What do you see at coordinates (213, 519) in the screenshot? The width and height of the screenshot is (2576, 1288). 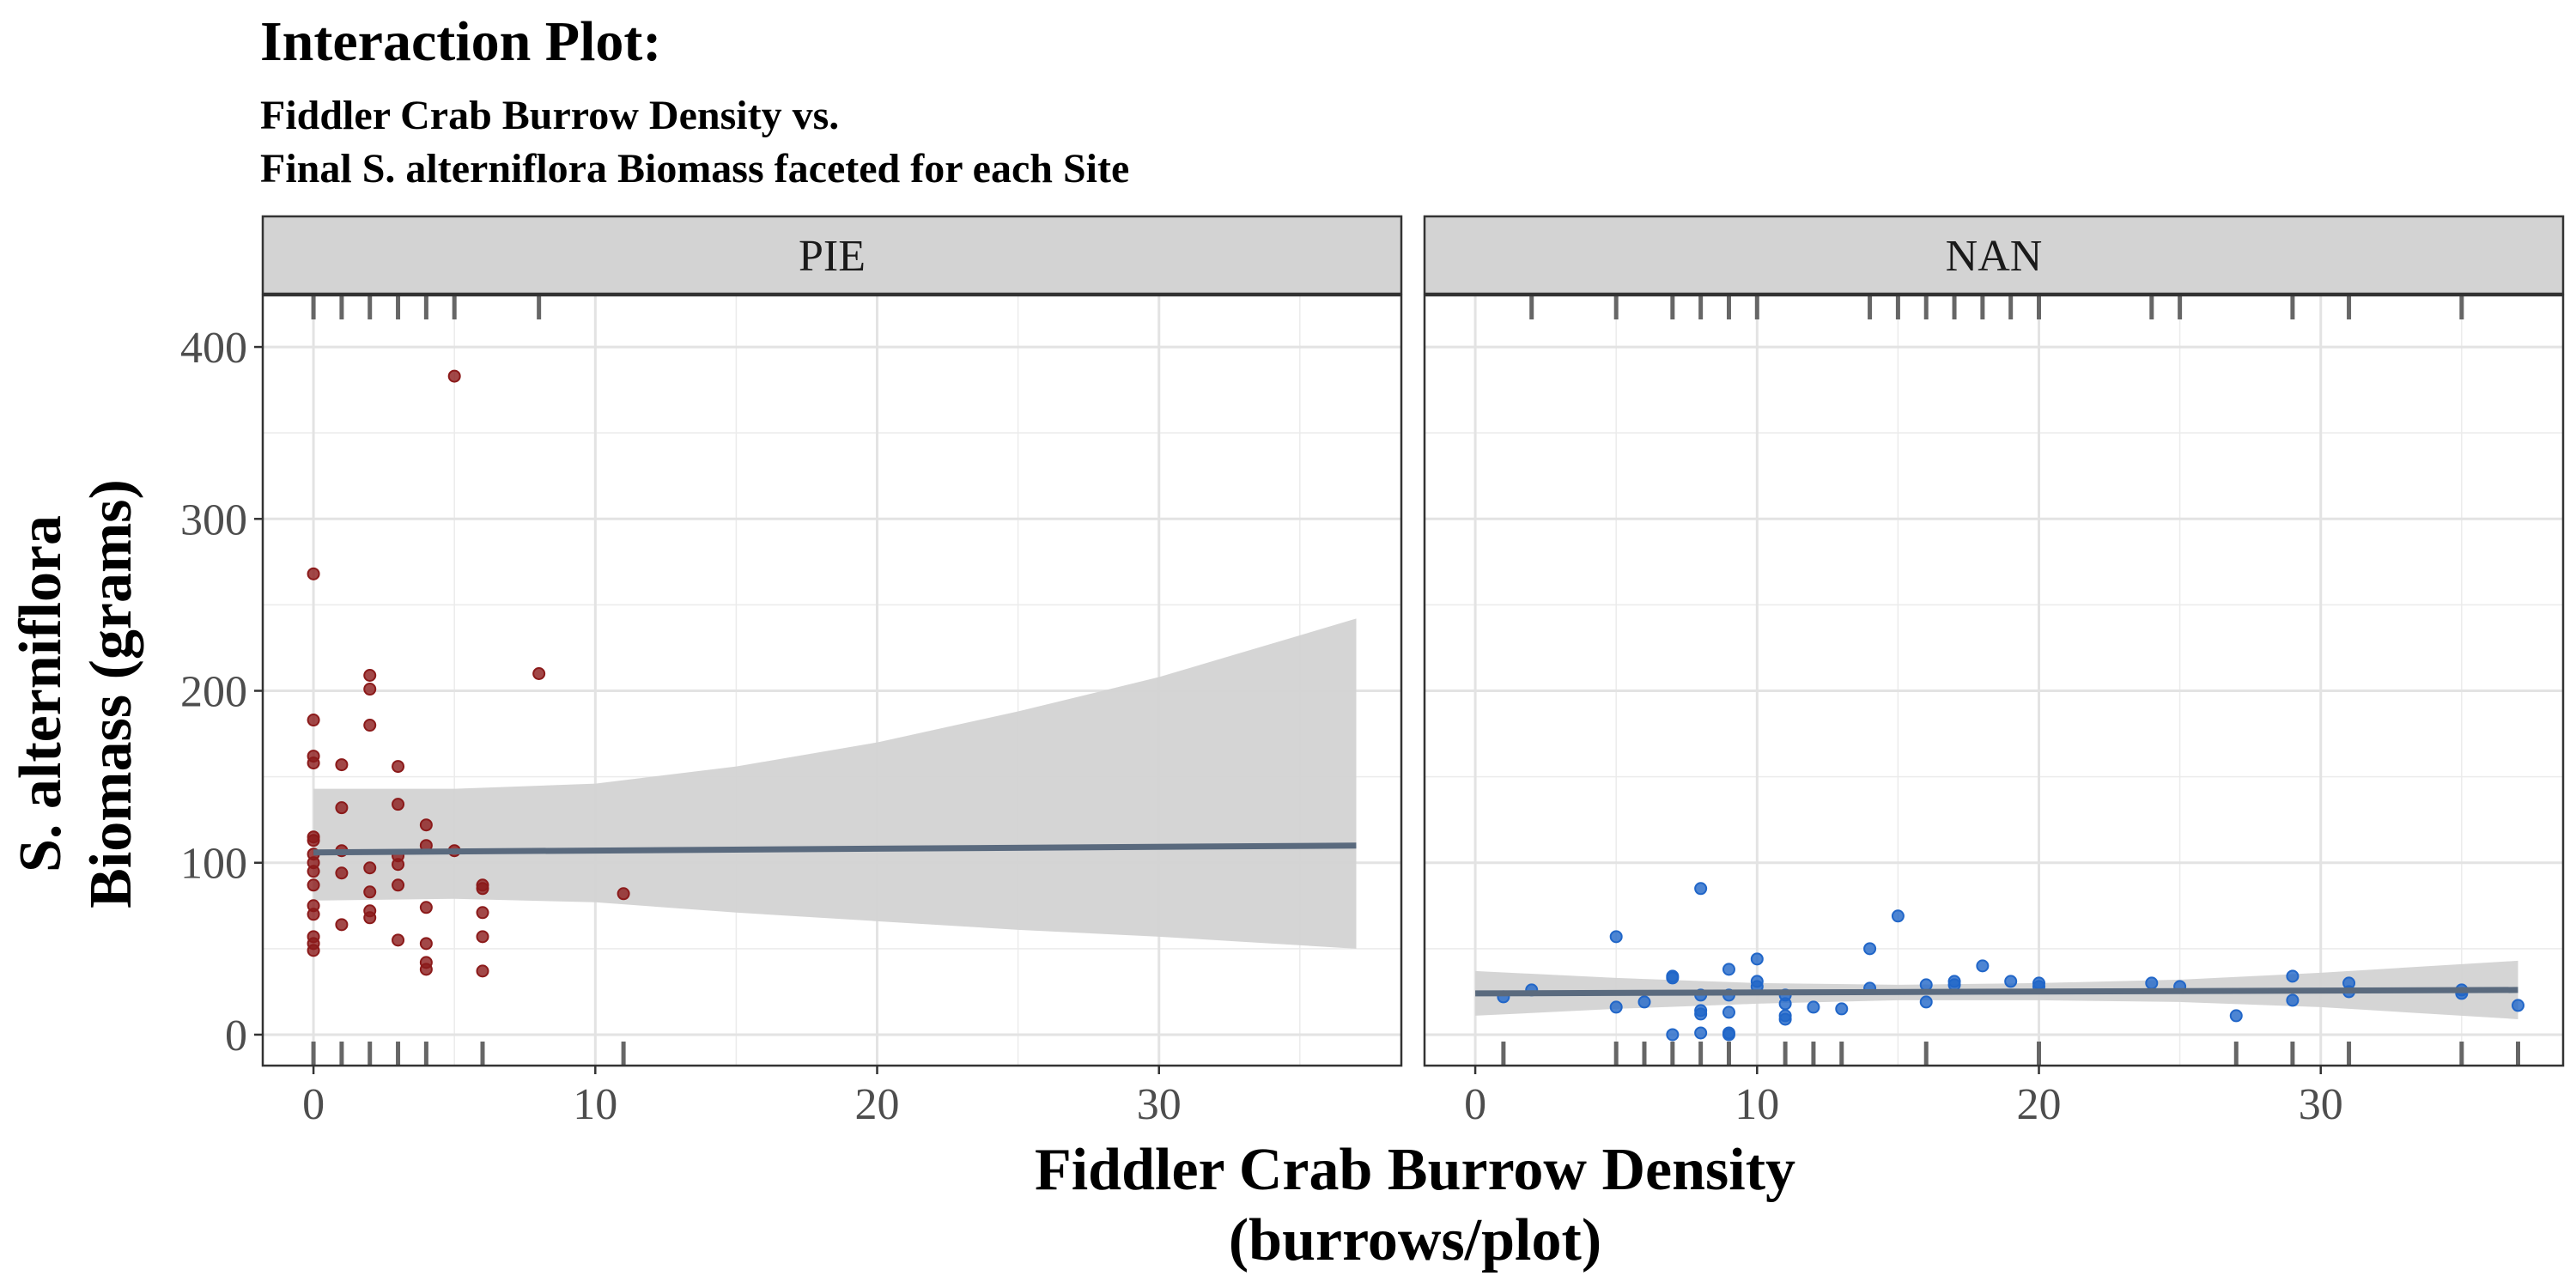 I see `y-tick-label: 300` at bounding box center [213, 519].